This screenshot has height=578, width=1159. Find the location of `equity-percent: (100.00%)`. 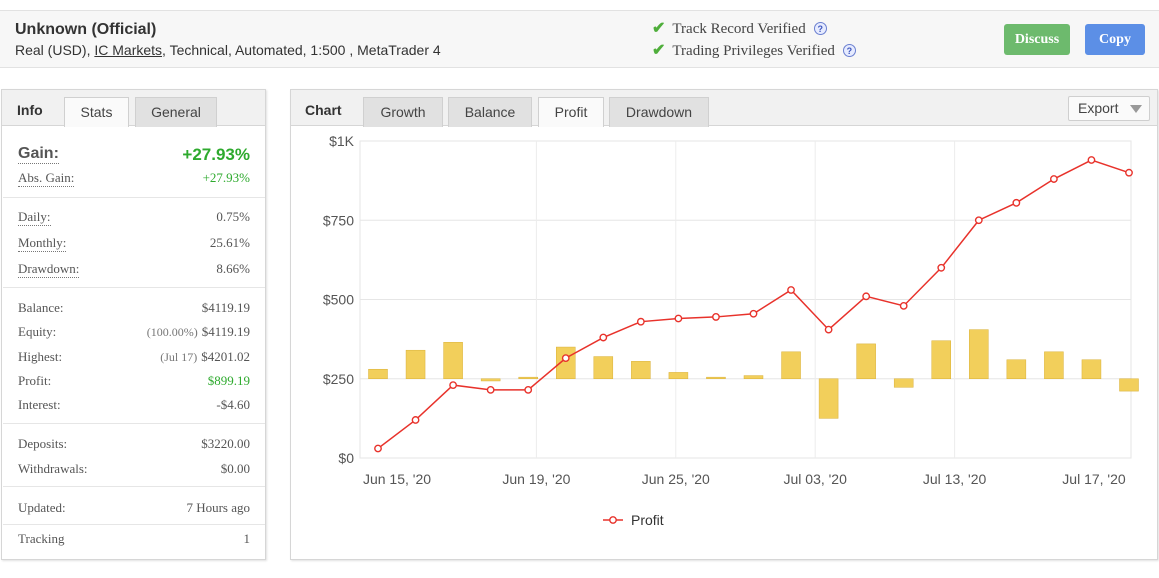

equity-percent: (100.00%) is located at coordinates (172, 332).